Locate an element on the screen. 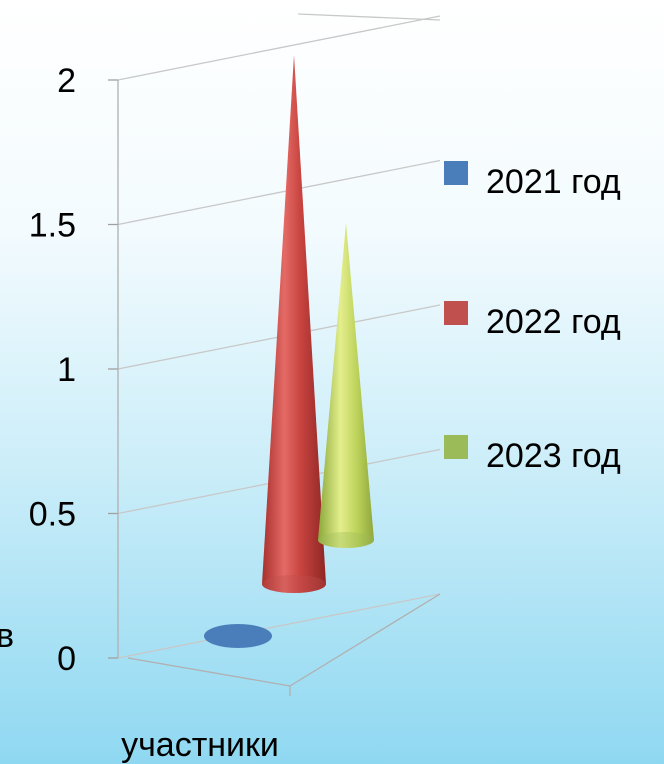 This screenshot has width=664, height=764. left-edge-text-fragment: в is located at coordinates (7, 636).